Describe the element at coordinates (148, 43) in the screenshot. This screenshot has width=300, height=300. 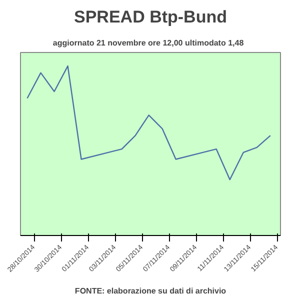
I see `chart-subtitle: aggiornato 21 novembre ore 12,00 ultimodato 1,48` at that location.